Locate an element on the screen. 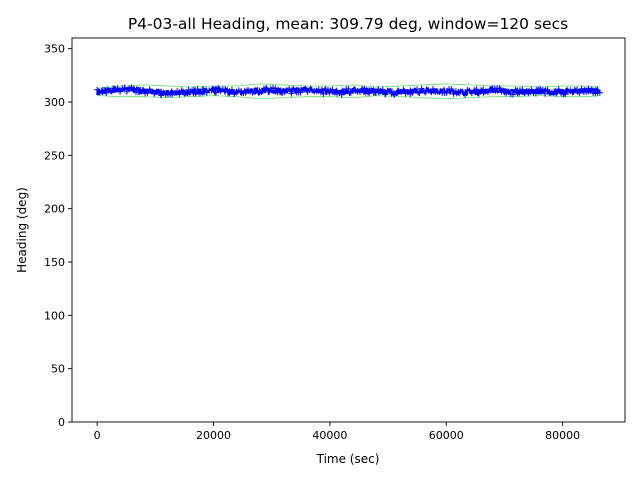 This screenshot has width=640, height=480. x-tick-label: 20000 is located at coordinates (213, 435).